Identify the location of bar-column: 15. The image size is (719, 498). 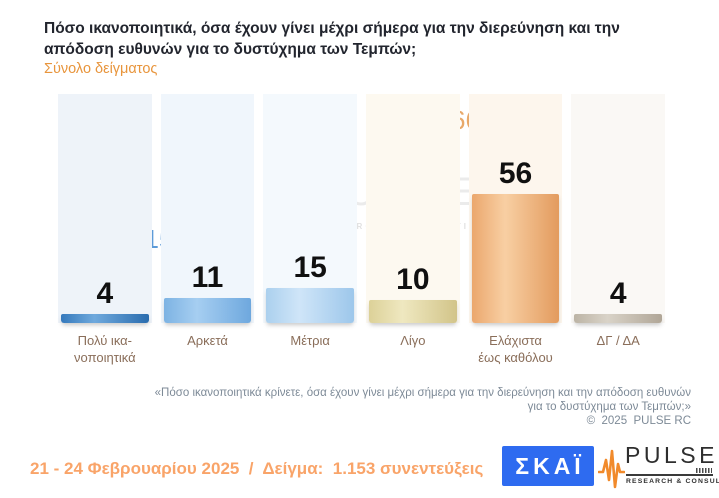
(310, 208).